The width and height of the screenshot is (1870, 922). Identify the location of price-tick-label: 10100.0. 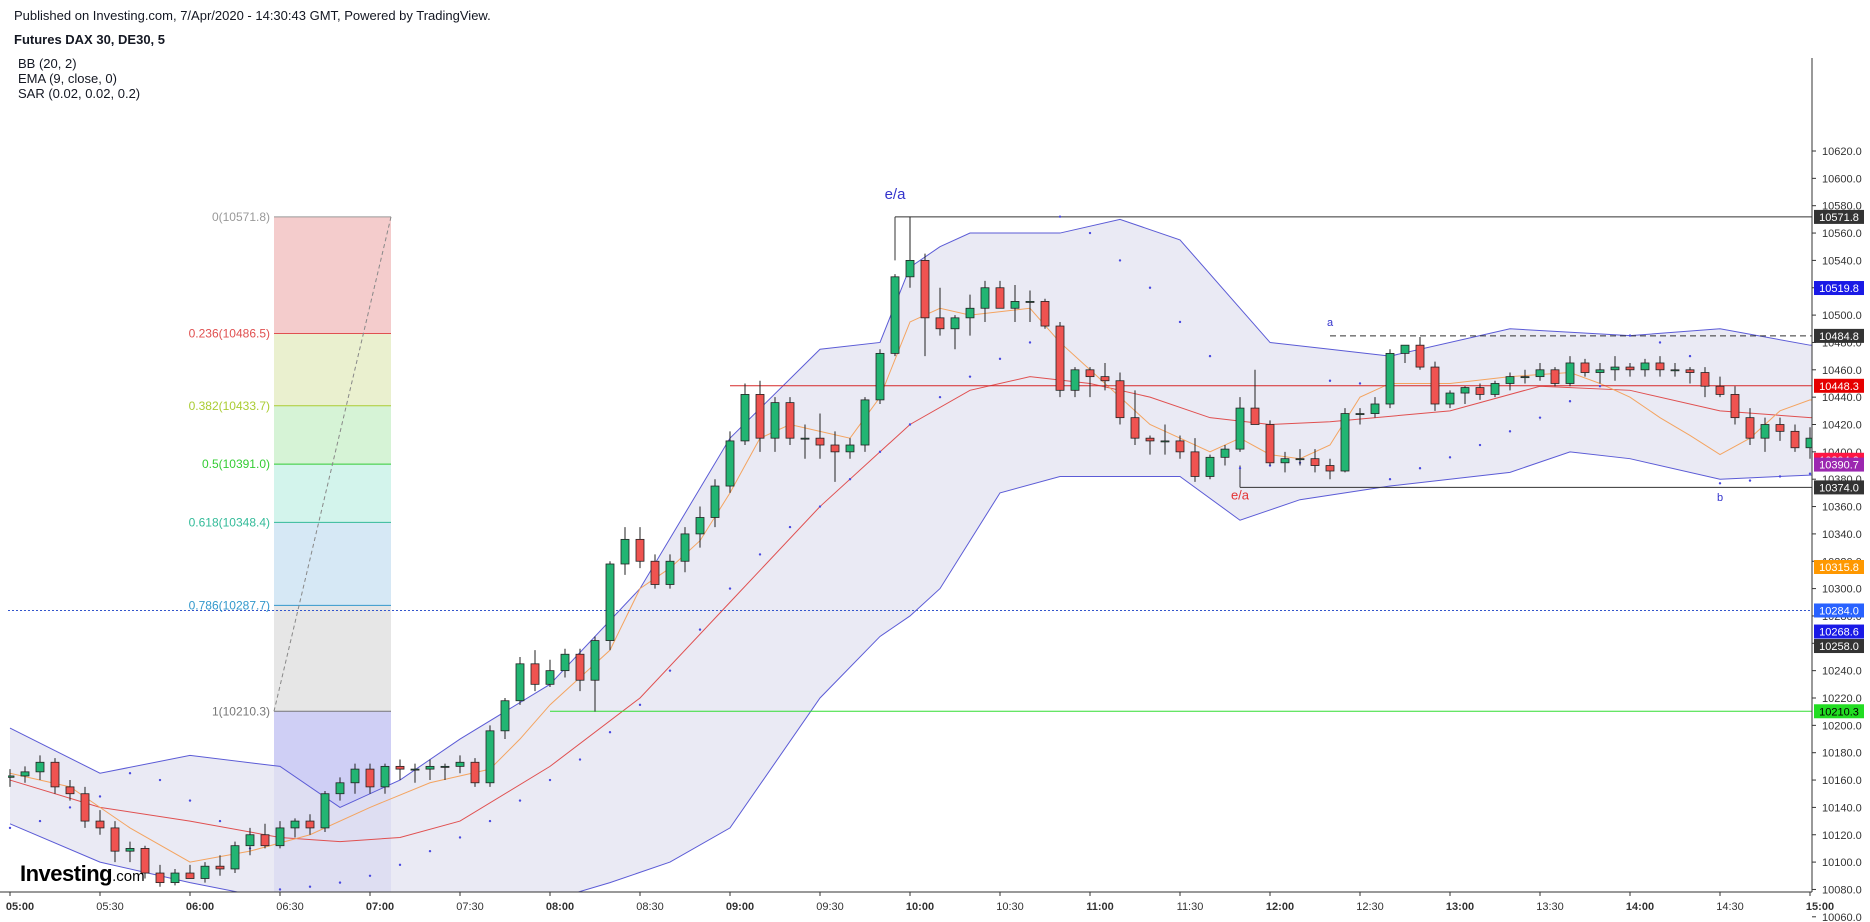
(1842, 863).